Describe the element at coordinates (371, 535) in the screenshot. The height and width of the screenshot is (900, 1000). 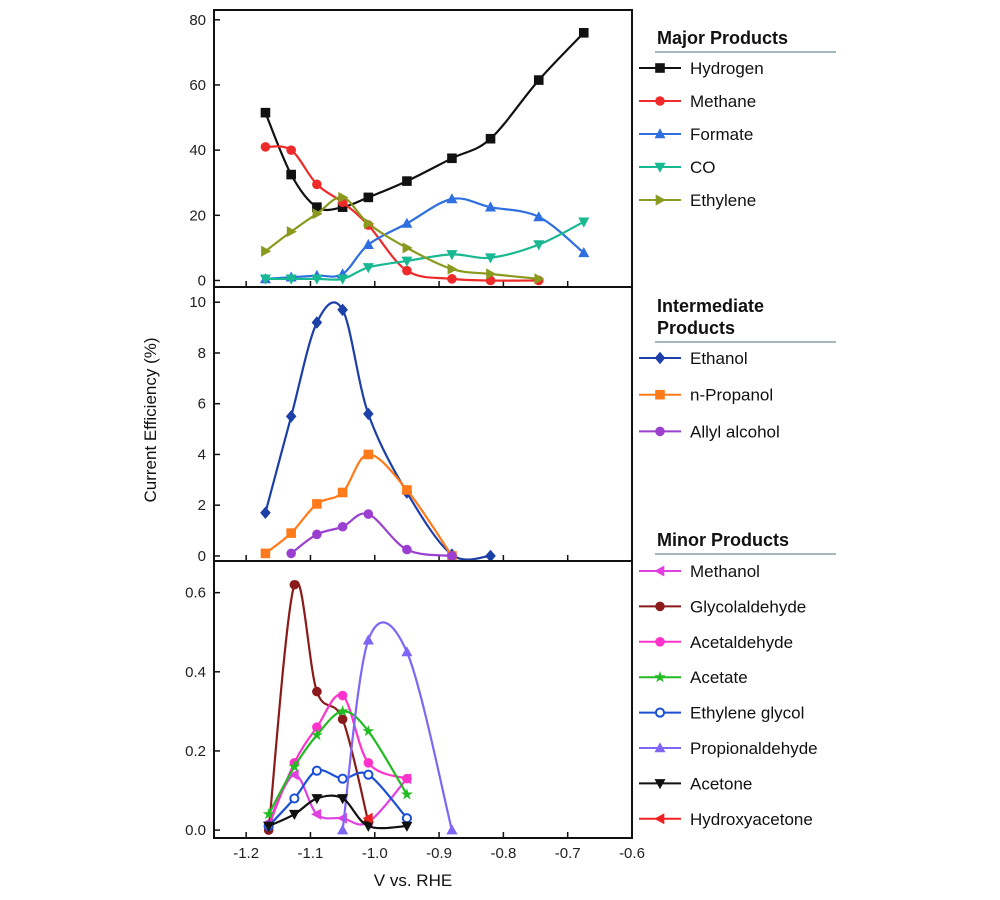
I see `series-allyl-alcohol` at that location.